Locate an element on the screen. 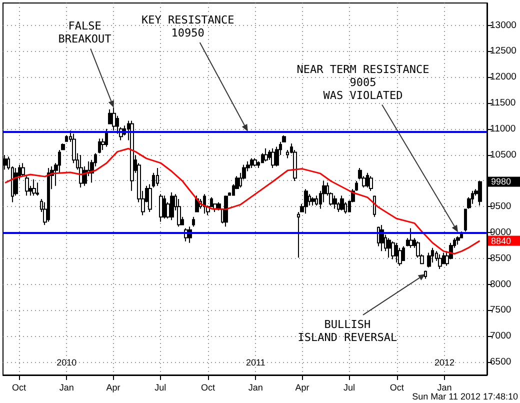  text: Sun Mar 11 2012 17:48:10 is located at coordinates (465, 397).